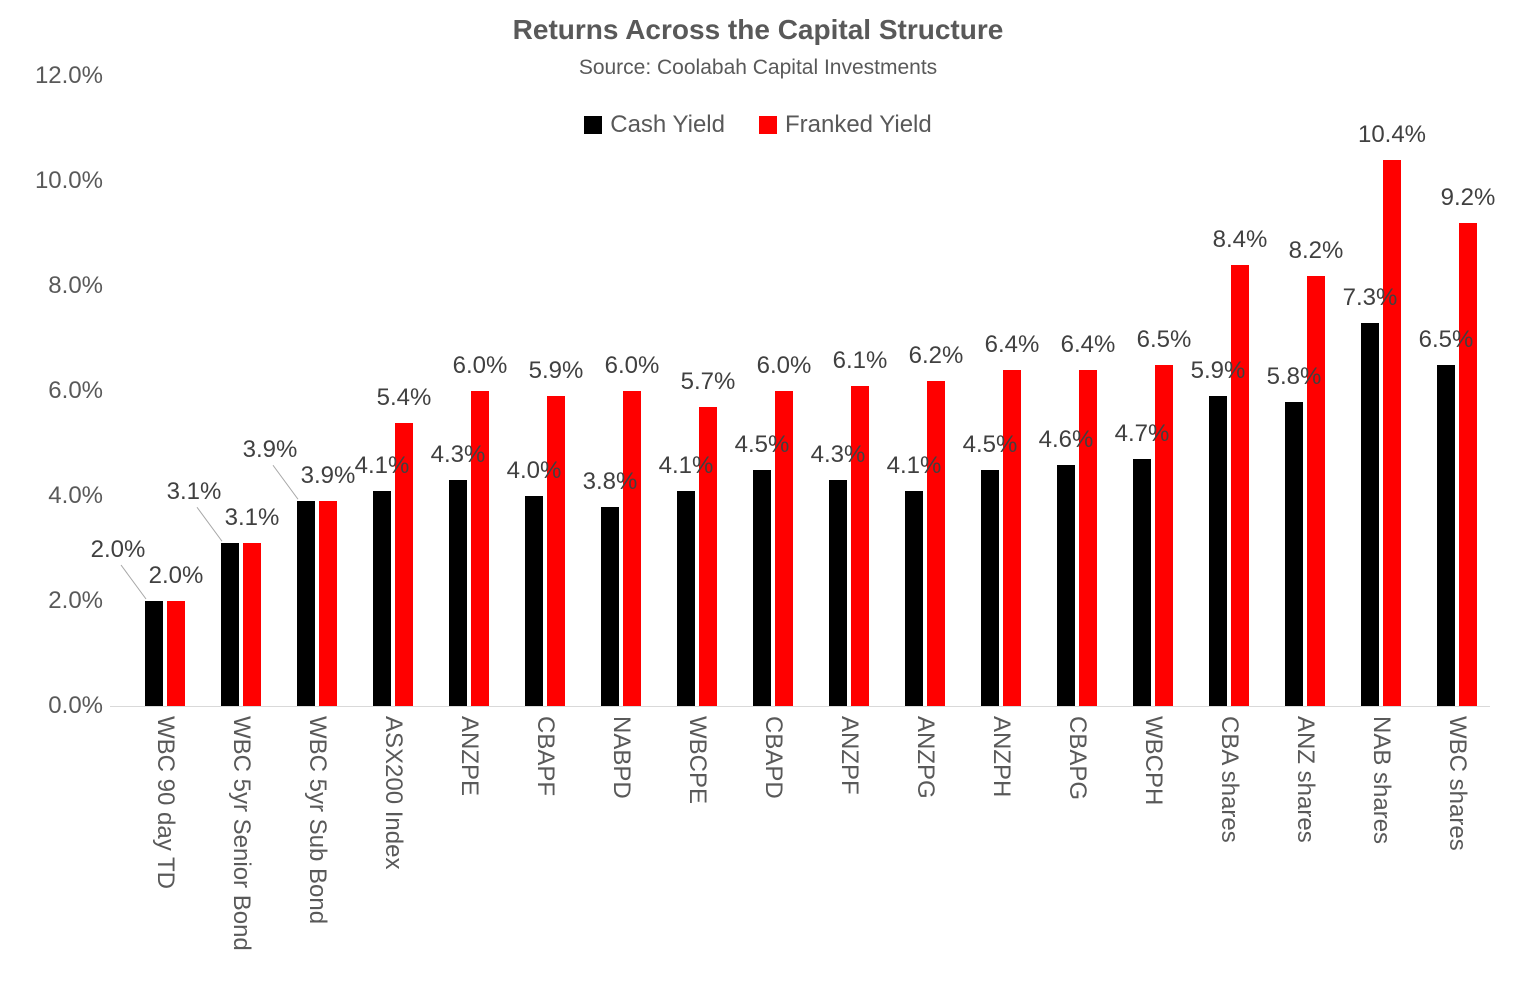 This screenshot has width=1516, height=991. What do you see at coordinates (1446, 535) in the screenshot?
I see `bar-cash-wbc-shares` at bounding box center [1446, 535].